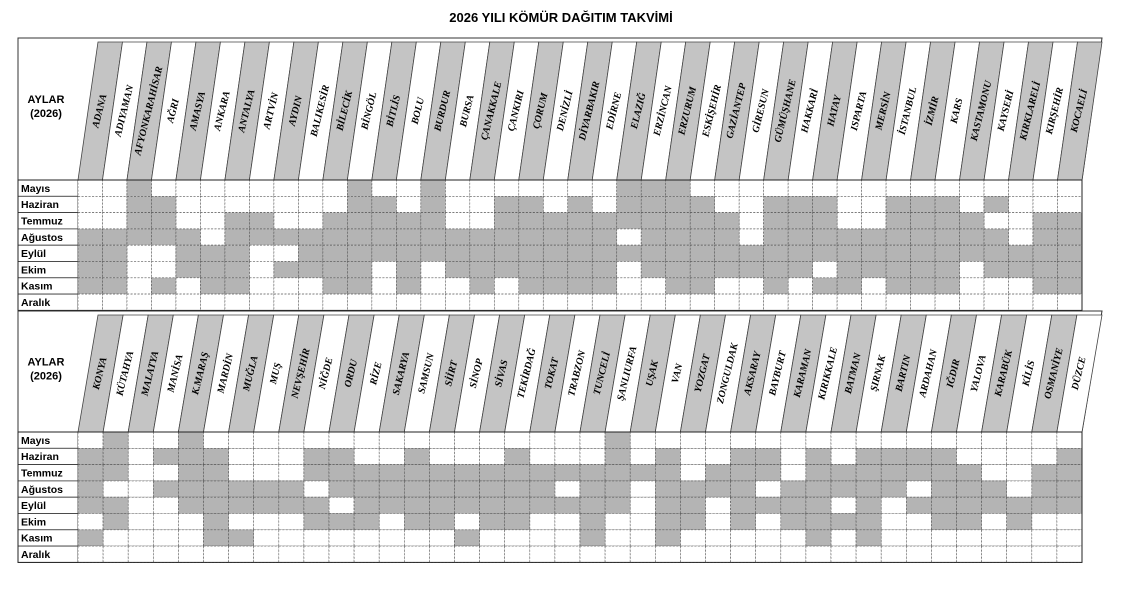 This screenshot has width=1123, height=604. What do you see at coordinates (42, 238) in the screenshot?
I see `month-label: Ağustos` at bounding box center [42, 238].